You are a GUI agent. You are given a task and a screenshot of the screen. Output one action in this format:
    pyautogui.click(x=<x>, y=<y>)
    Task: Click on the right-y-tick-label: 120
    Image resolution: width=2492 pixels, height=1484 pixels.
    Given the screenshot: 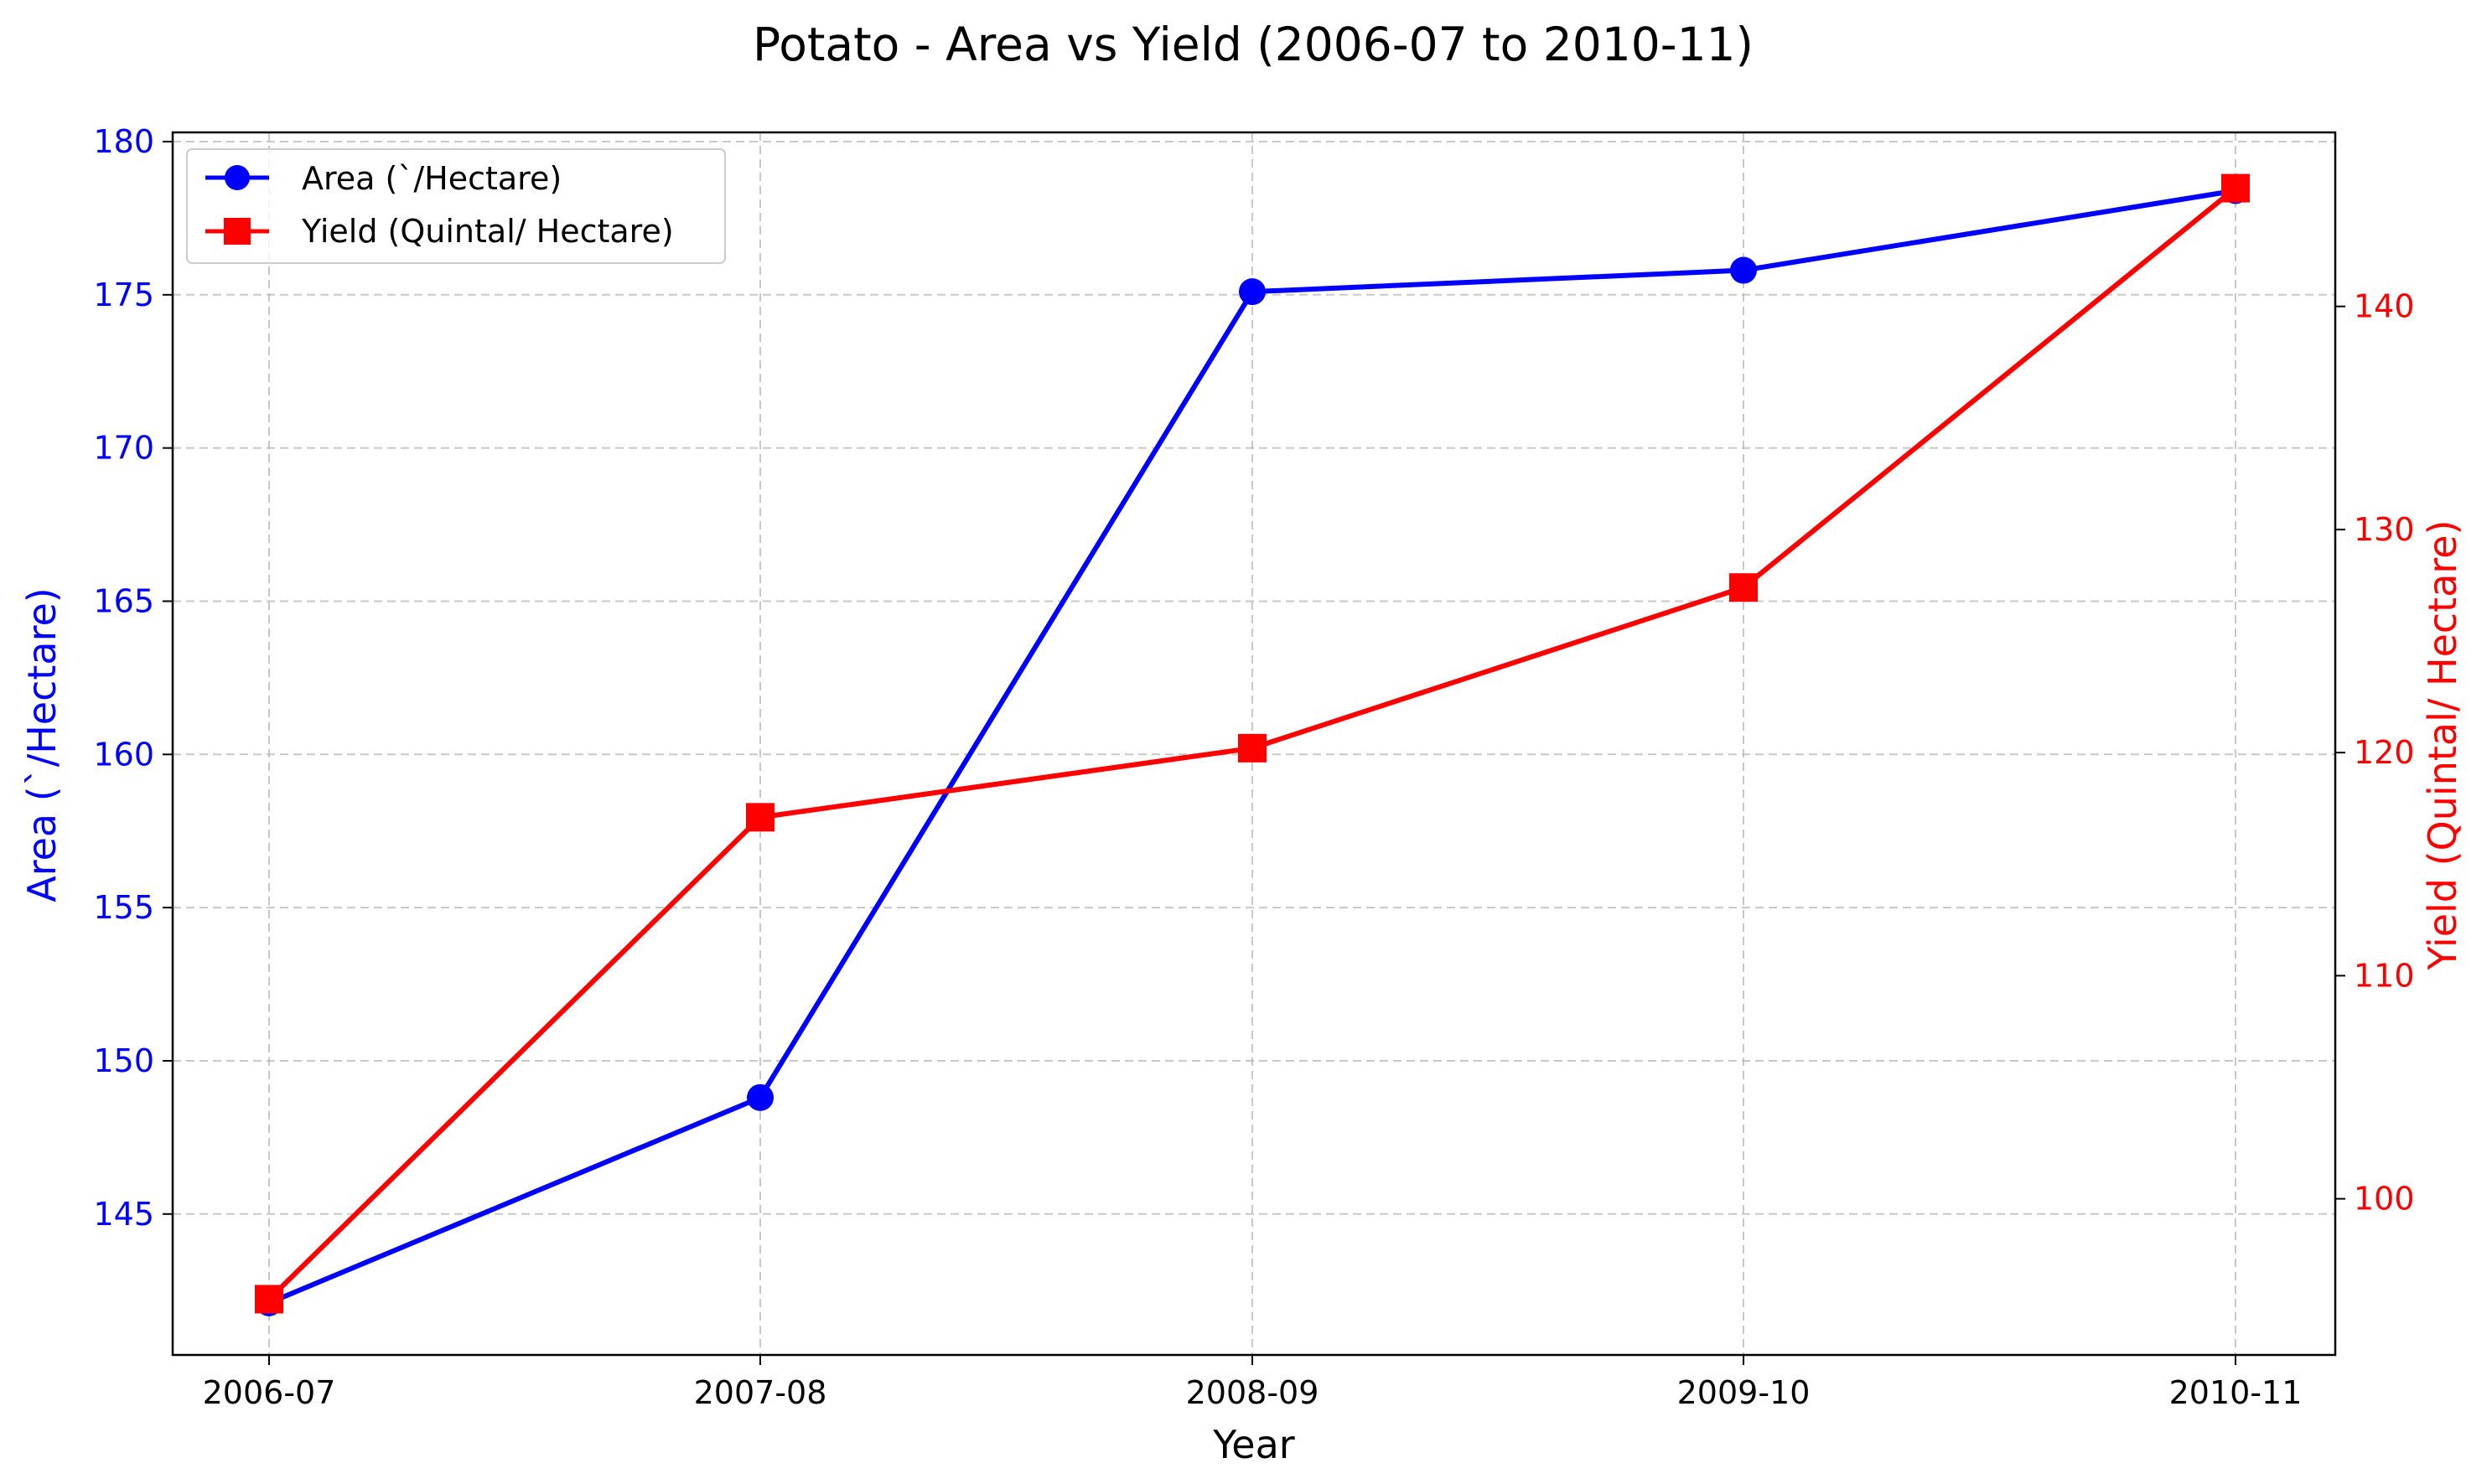 What is the action you would take?
    pyautogui.click(x=2384, y=752)
    